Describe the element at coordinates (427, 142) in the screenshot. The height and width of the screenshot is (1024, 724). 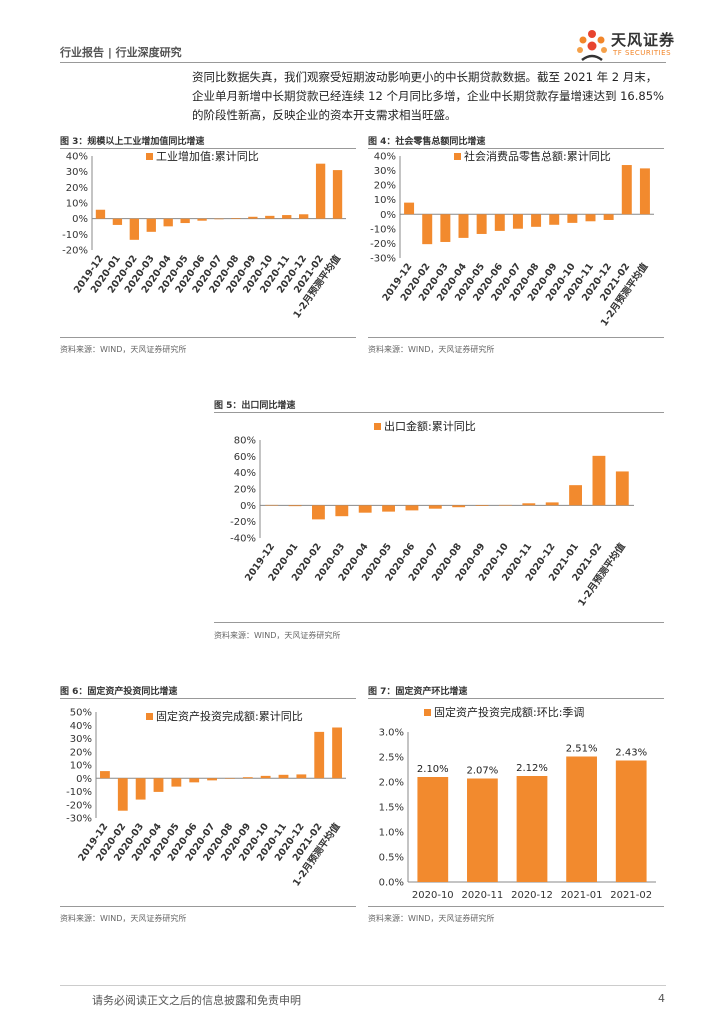
I see `figure-4-title: 图 4：社会零售总额同比增速` at that location.